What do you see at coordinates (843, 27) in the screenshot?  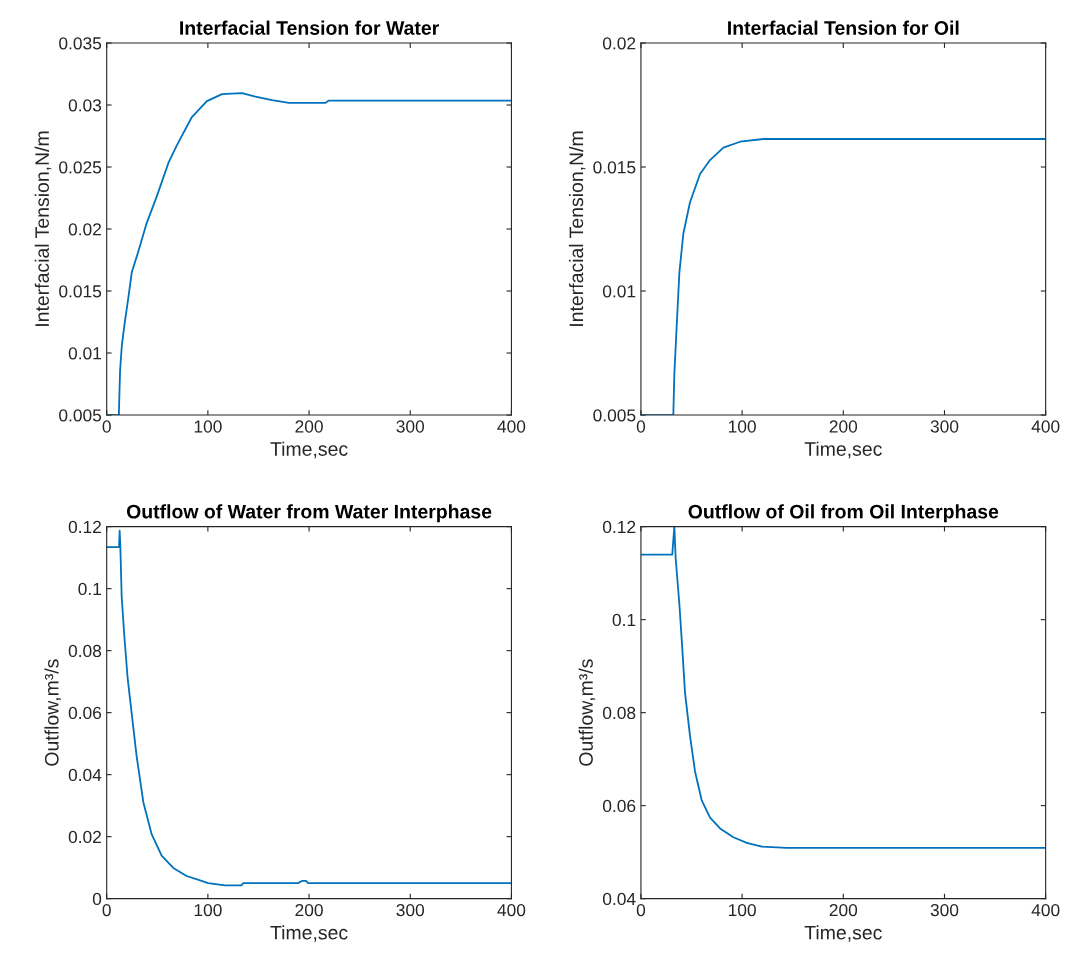 I see `chart-title: Interfacial Tension for Oil` at bounding box center [843, 27].